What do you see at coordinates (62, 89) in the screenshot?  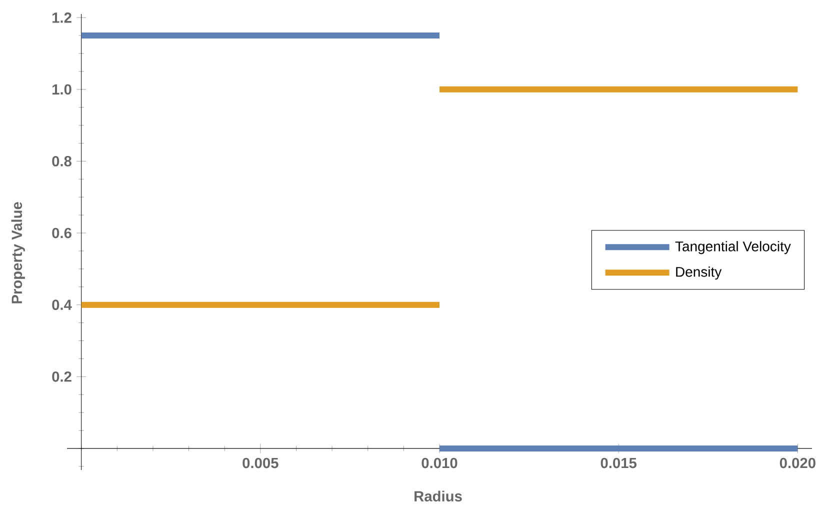 I see `y-tick-label: 1.0` at bounding box center [62, 89].